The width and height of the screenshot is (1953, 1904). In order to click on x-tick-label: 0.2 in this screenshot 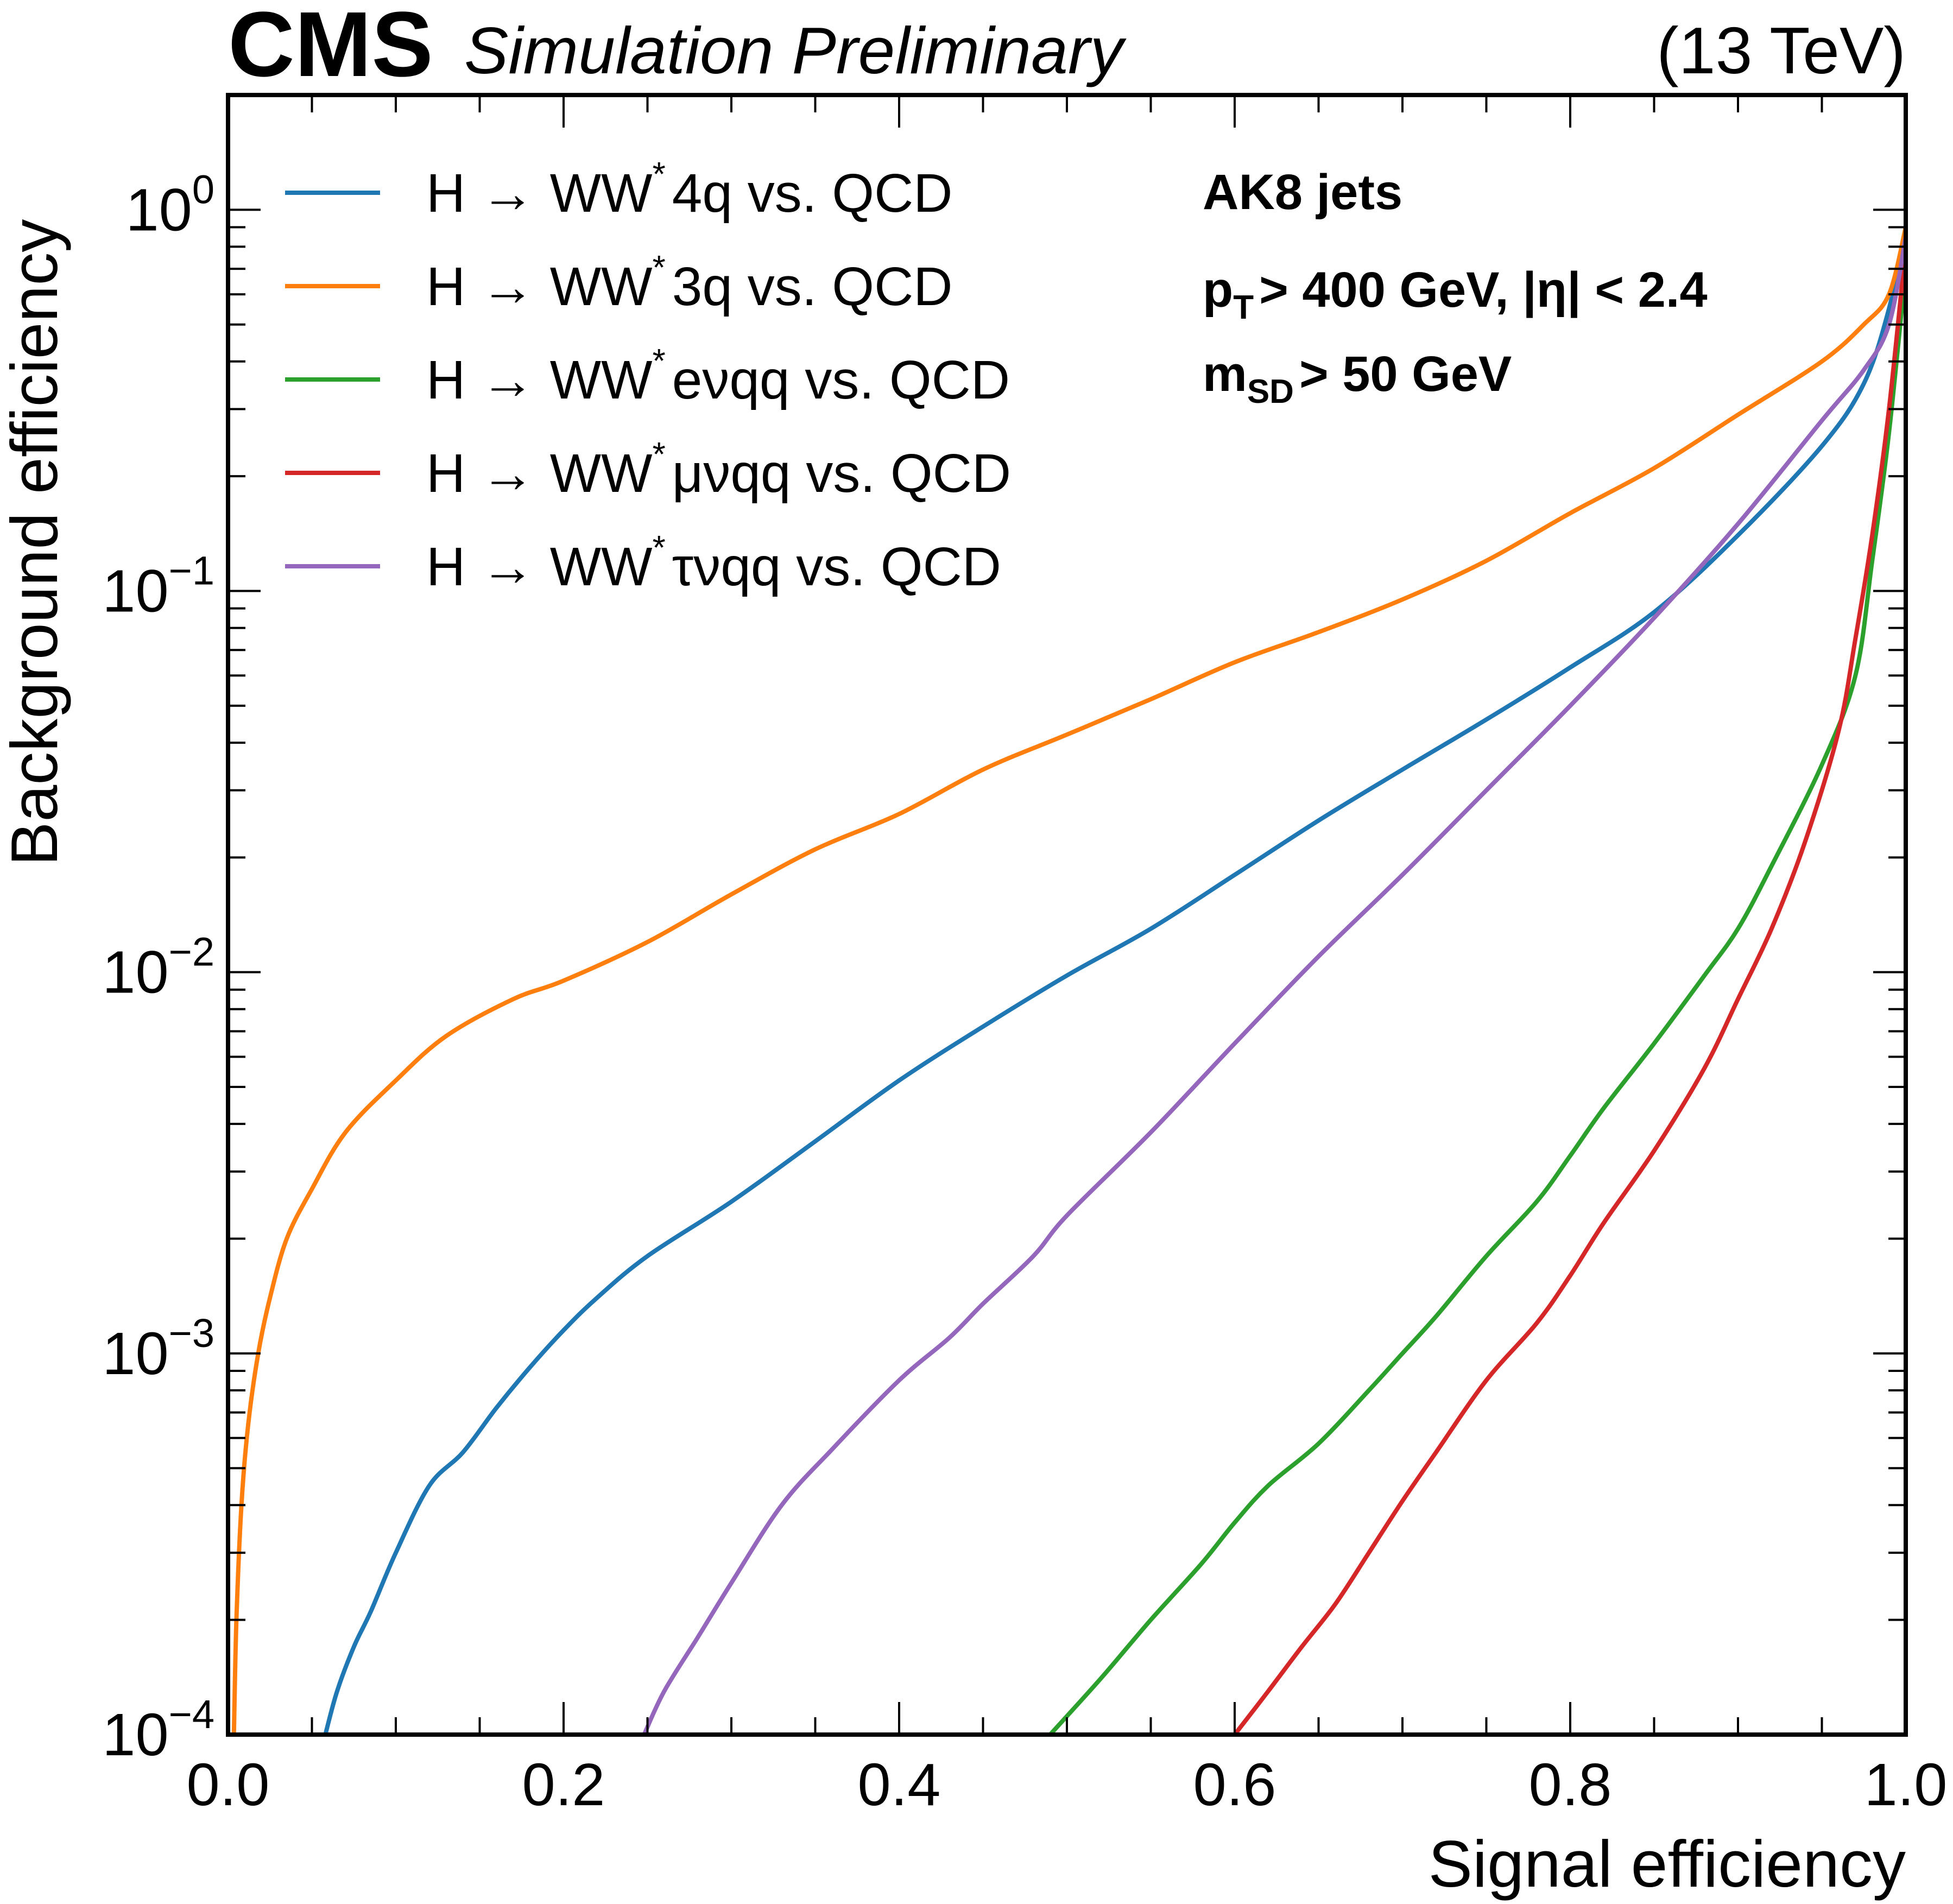, I will do `click(563, 1784)`.